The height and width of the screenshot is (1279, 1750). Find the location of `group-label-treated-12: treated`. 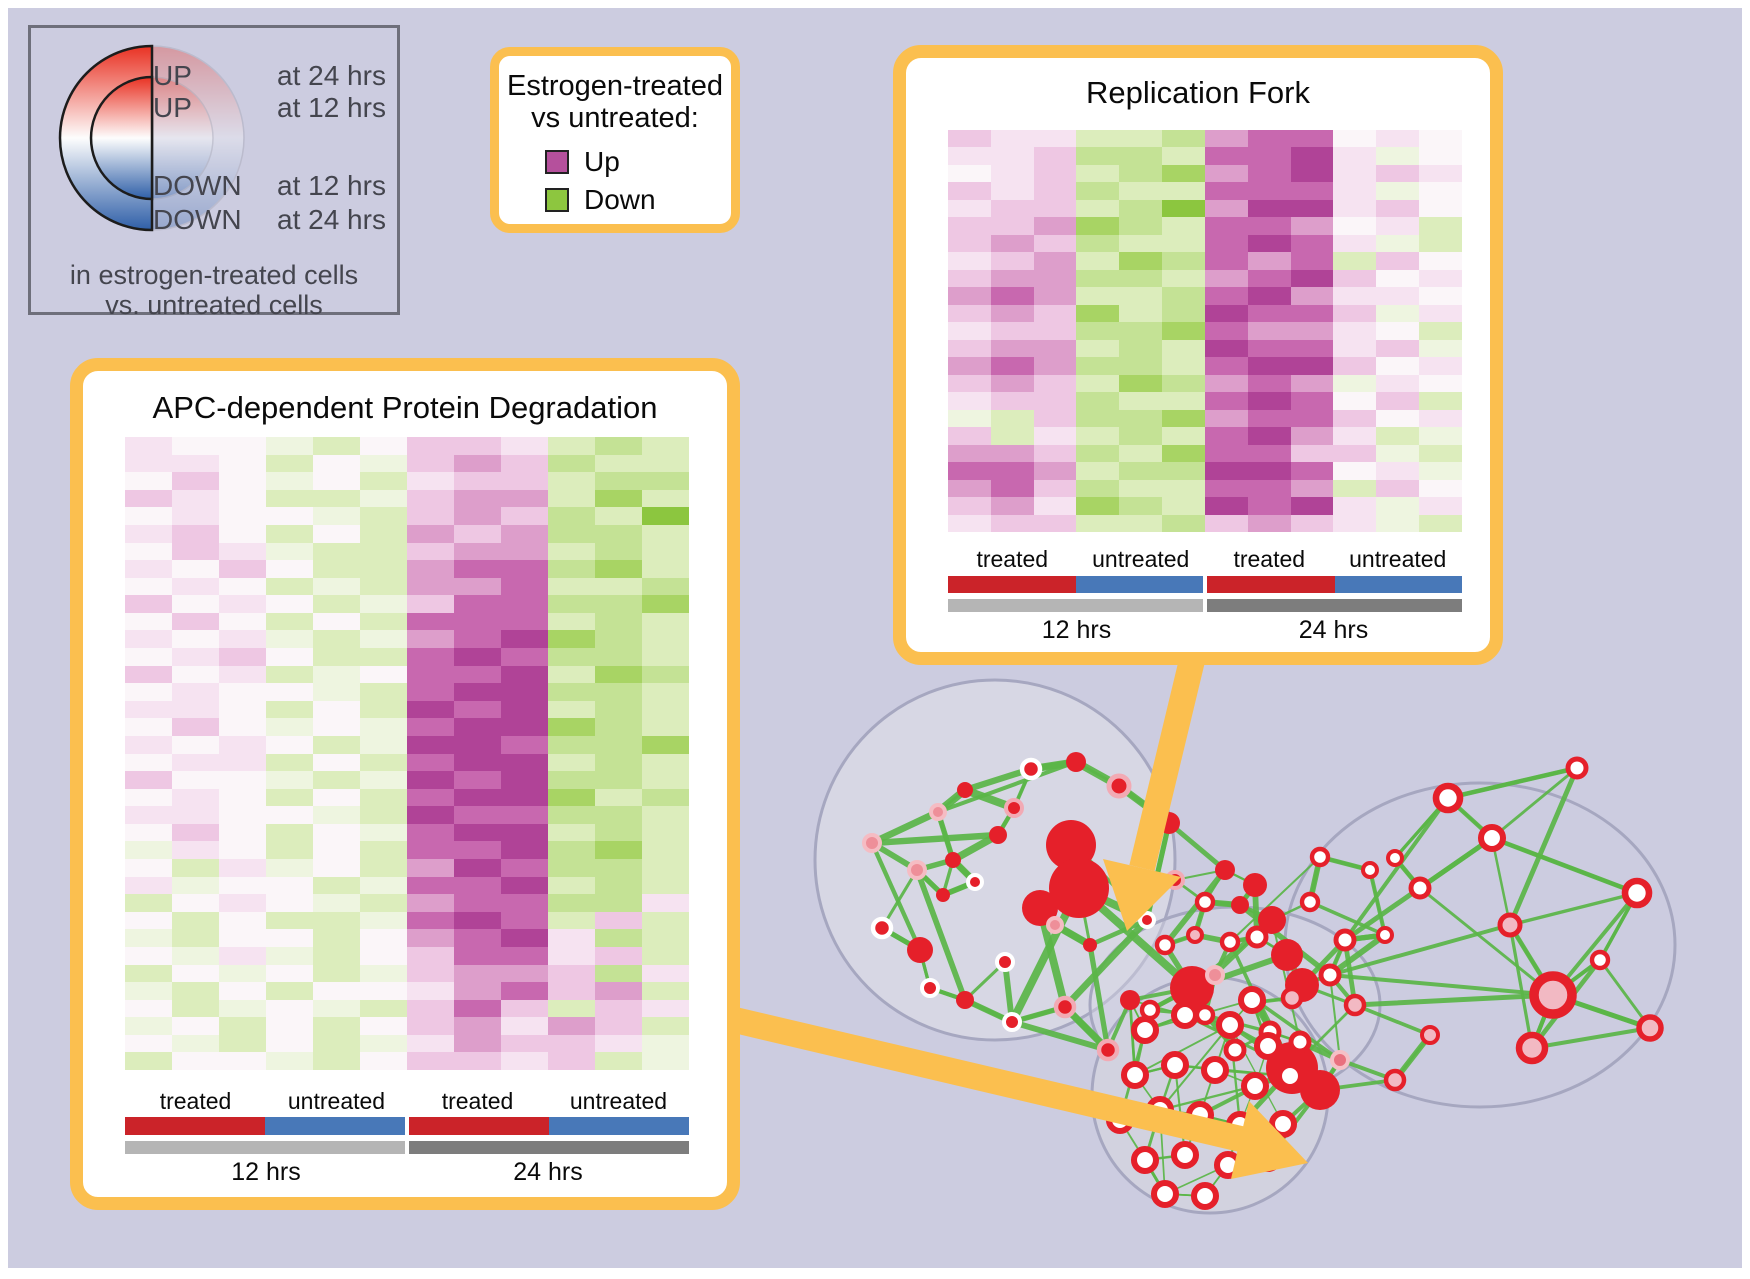

group-label-treated-12: treated is located at coordinates (195, 1101).